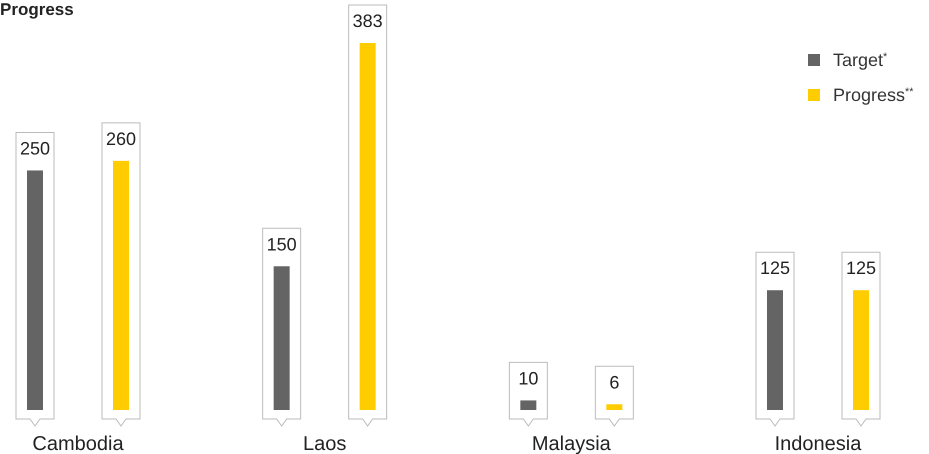 Image resolution: width=929 pixels, height=454 pixels. I want to click on data-label: 150, so click(281, 244).